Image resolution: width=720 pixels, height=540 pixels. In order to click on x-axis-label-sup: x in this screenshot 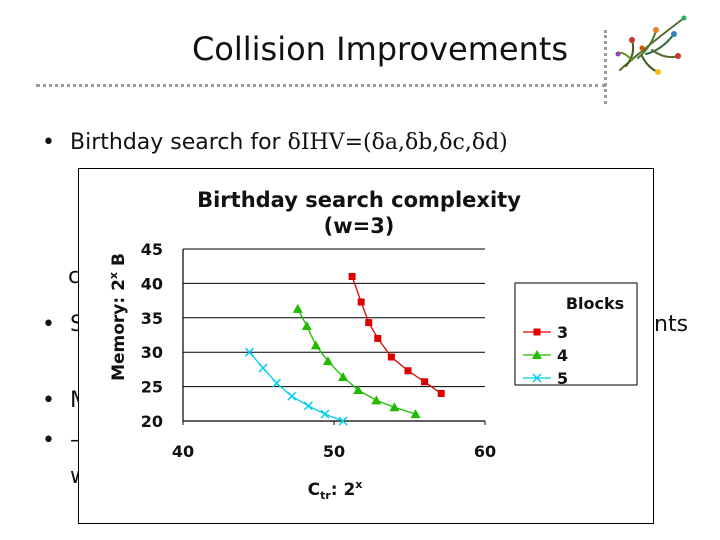, I will do `click(358, 484)`.